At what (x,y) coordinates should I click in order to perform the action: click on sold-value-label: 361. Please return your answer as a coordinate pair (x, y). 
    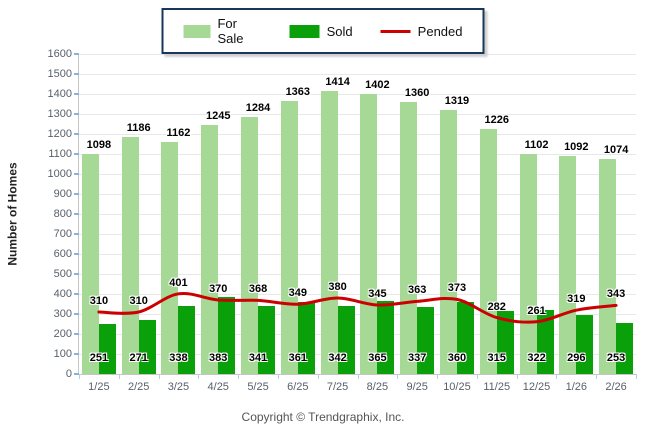
    Looking at the image, I should click on (297, 358).